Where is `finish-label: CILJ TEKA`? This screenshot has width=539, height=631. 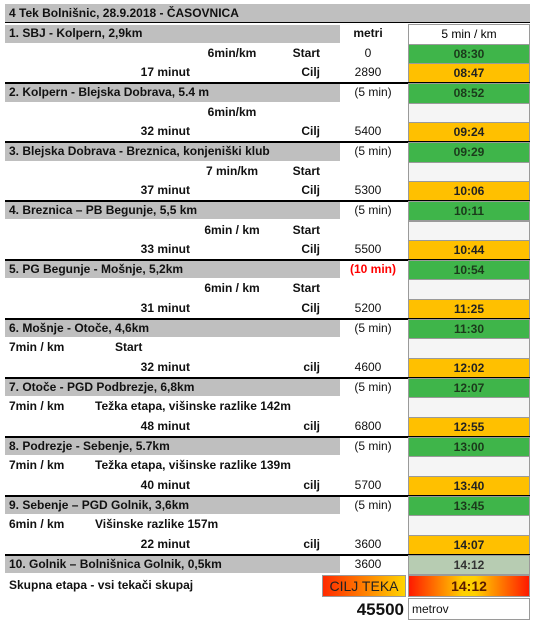
finish-label: CILJ TEKA is located at coordinates (364, 586).